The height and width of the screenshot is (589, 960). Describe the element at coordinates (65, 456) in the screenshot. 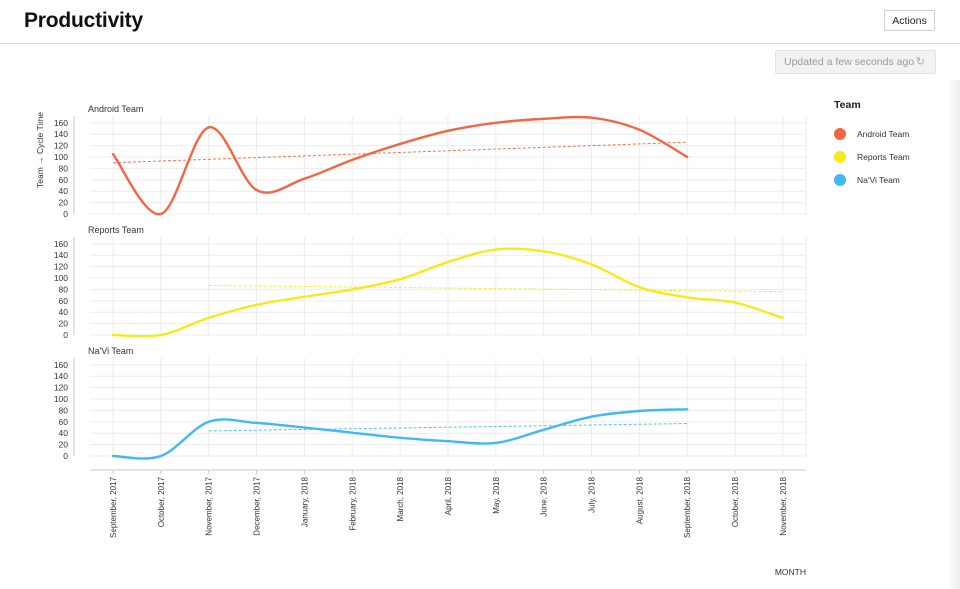

I see `na-vi-team-ytick-0: 0` at that location.